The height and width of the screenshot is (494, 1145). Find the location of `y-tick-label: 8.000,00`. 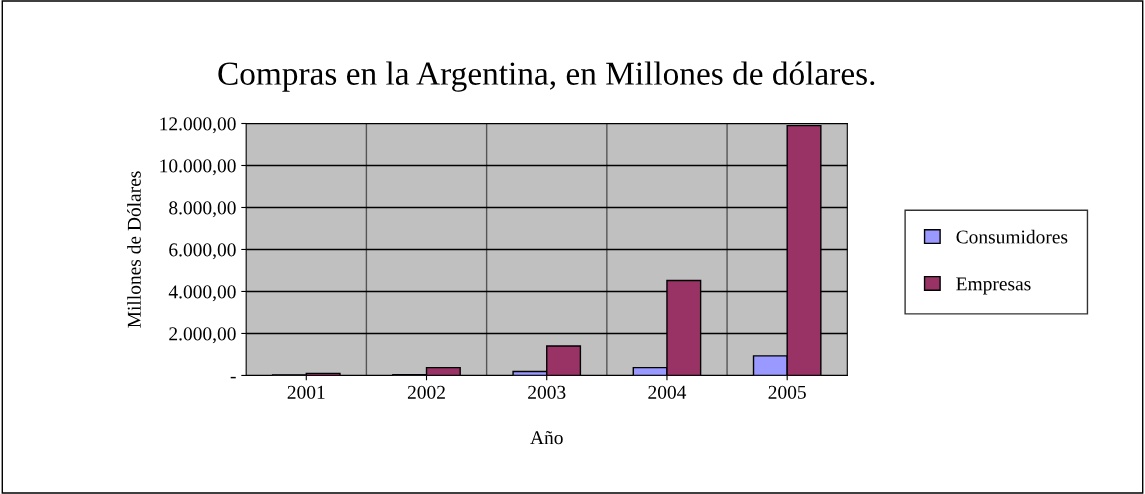

y-tick-label: 8.000,00 is located at coordinates (202, 209).